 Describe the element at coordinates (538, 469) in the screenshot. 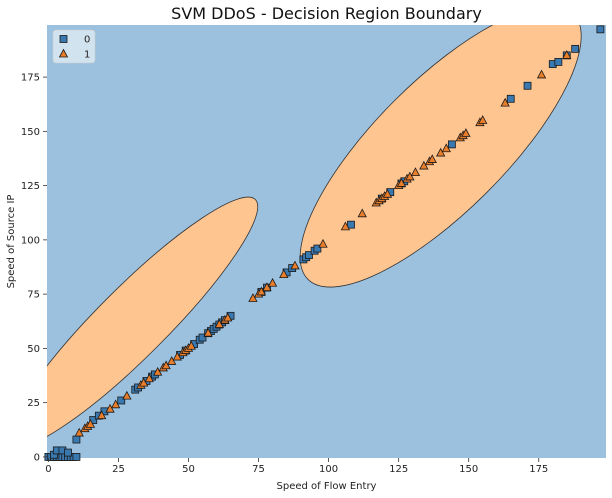

I see `x-tick-label: 175` at that location.